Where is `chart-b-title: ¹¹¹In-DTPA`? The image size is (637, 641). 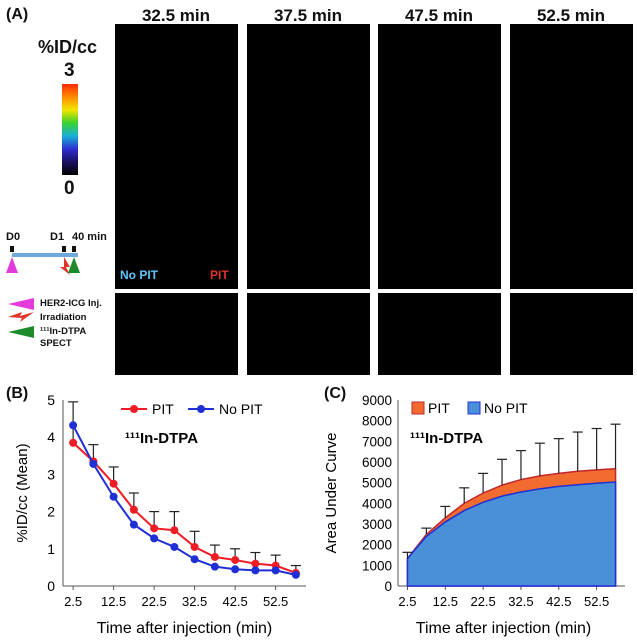 chart-b-title: ¹¹¹In-DTPA is located at coordinates (161, 438).